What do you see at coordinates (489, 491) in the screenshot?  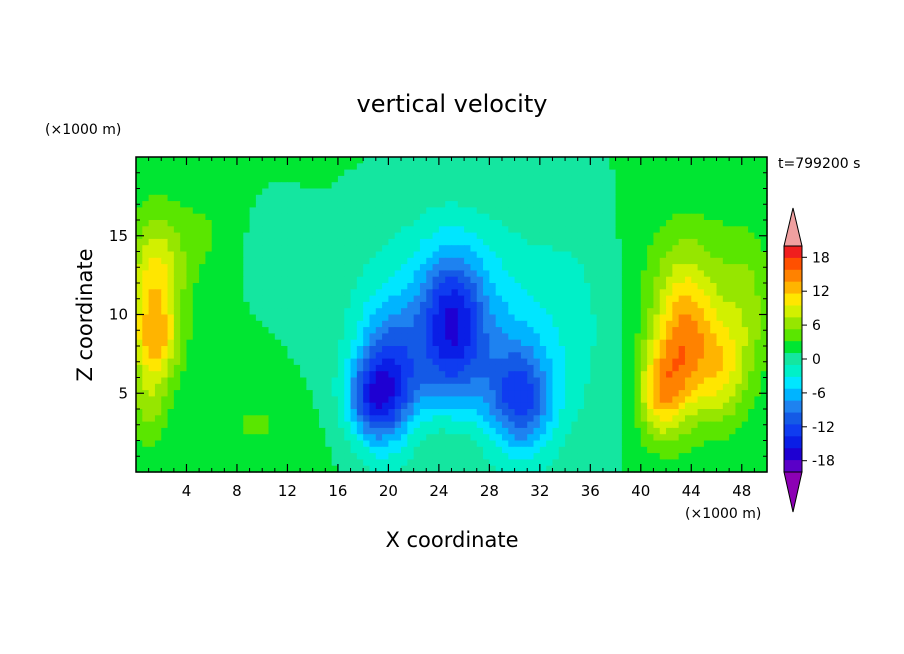 I see `x-tick-label: 28` at bounding box center [489, 491].